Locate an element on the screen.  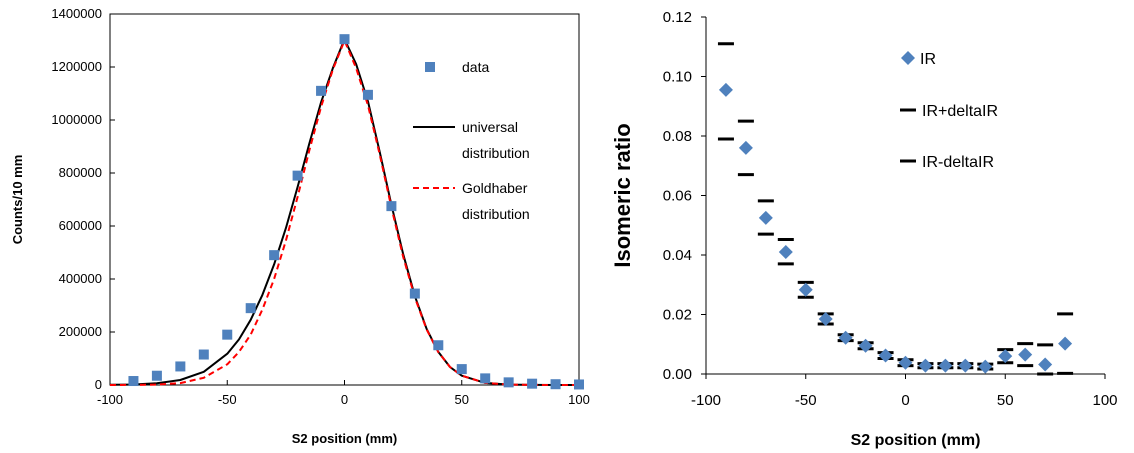
legend-label-universal-line1: universal is located at coordinates (490, 127).